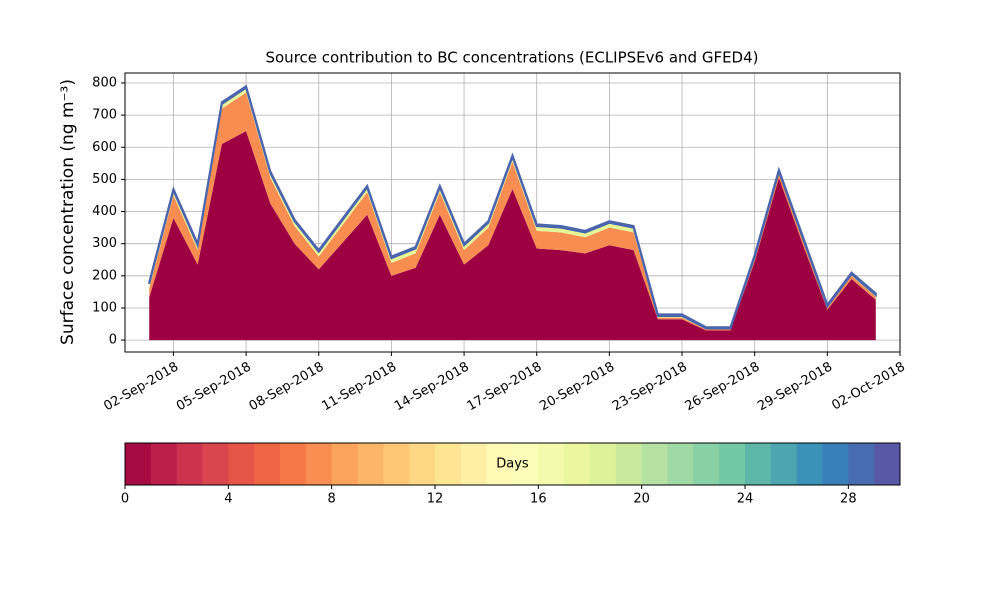  What do you see at coordinates (104, 82) in the screenshot?
I see `y-tick-label: 800` at bounding box center [104, 82].